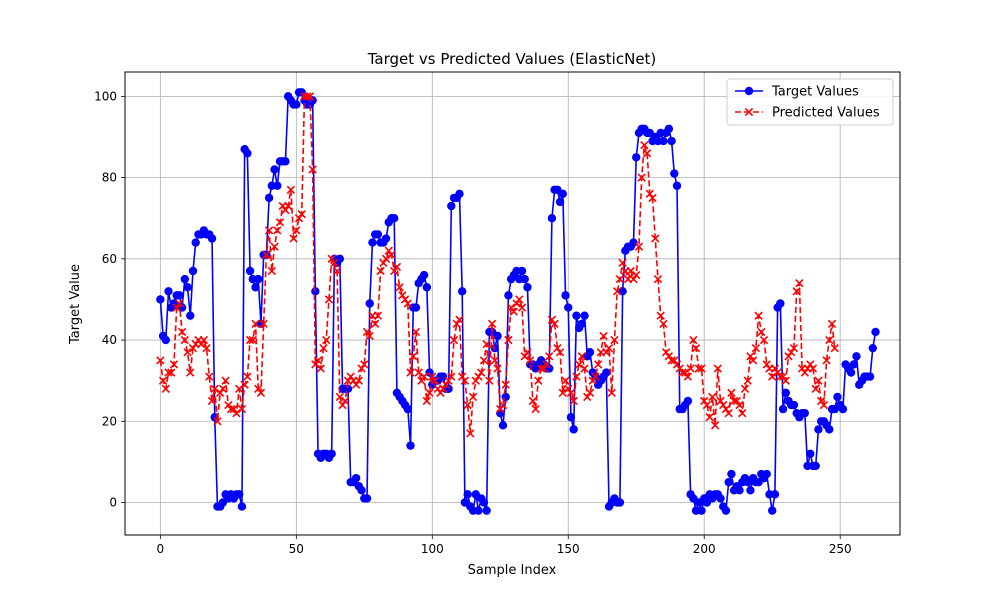 Image resolution: width=1000 pixels, height=600 pixels. I want to click on legend-box, so click(810, 102).